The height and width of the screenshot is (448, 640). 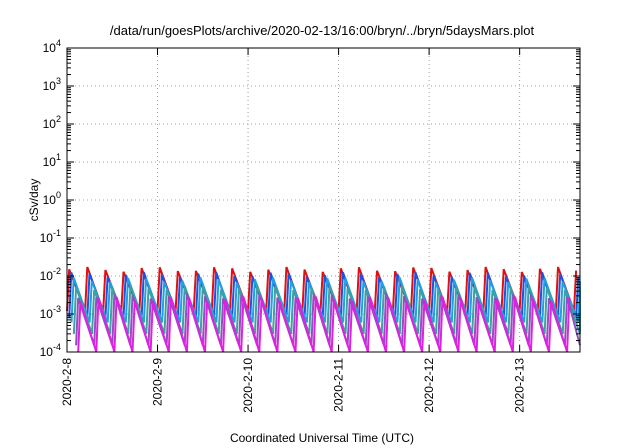 I want to click on y-tick-label: 10¹, so click(x=52, y=160).